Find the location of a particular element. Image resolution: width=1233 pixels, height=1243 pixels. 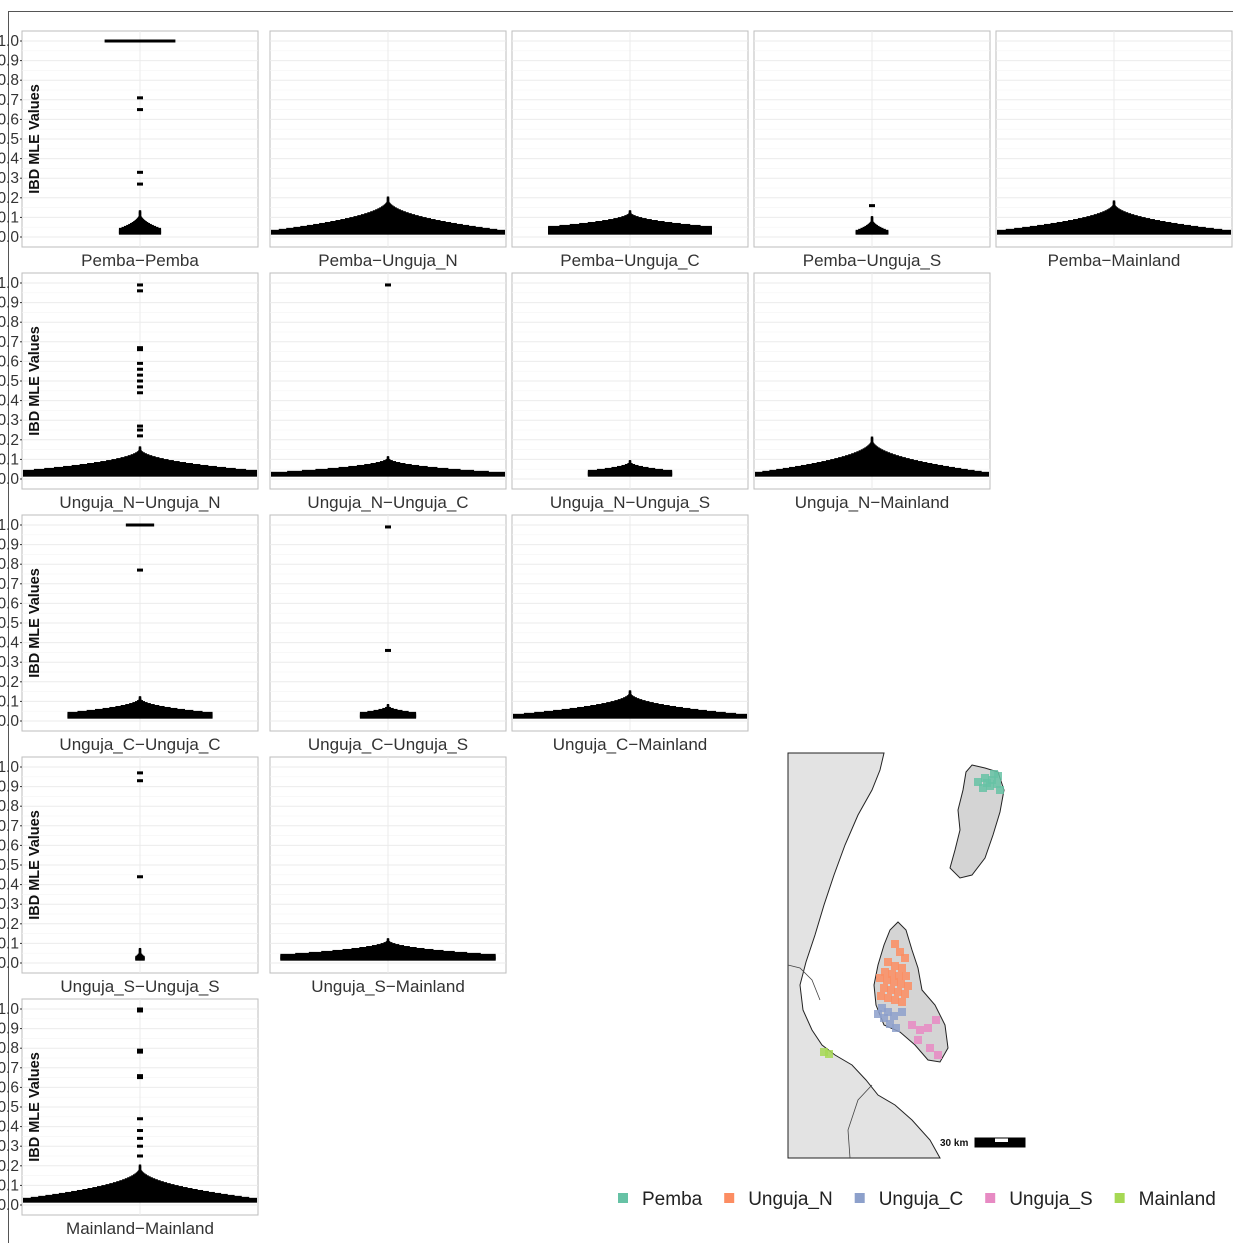

facet-panel: Unguja_N−Mainland is located at coordinates (872, 392).